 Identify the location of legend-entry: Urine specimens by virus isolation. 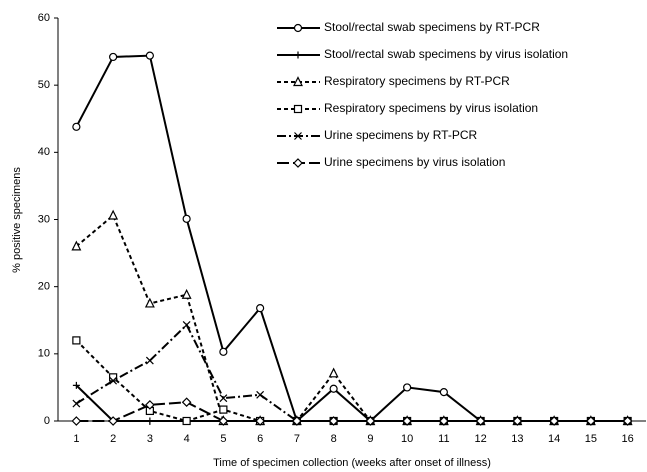
(391, 162).